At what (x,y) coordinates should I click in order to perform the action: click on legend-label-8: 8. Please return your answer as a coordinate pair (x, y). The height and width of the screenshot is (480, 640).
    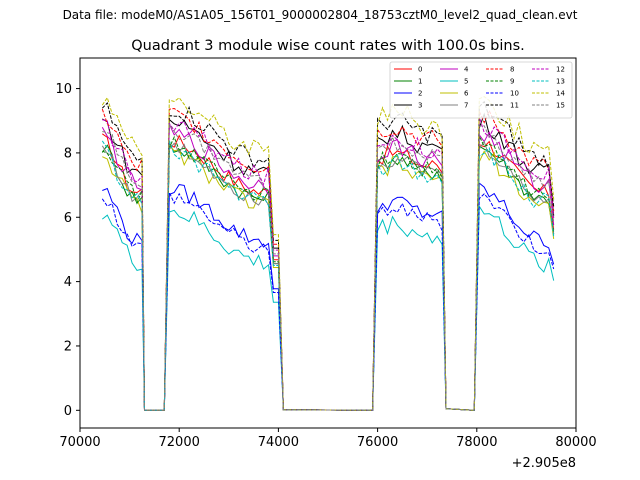
    Looking at the image, I should click on (512, 70).